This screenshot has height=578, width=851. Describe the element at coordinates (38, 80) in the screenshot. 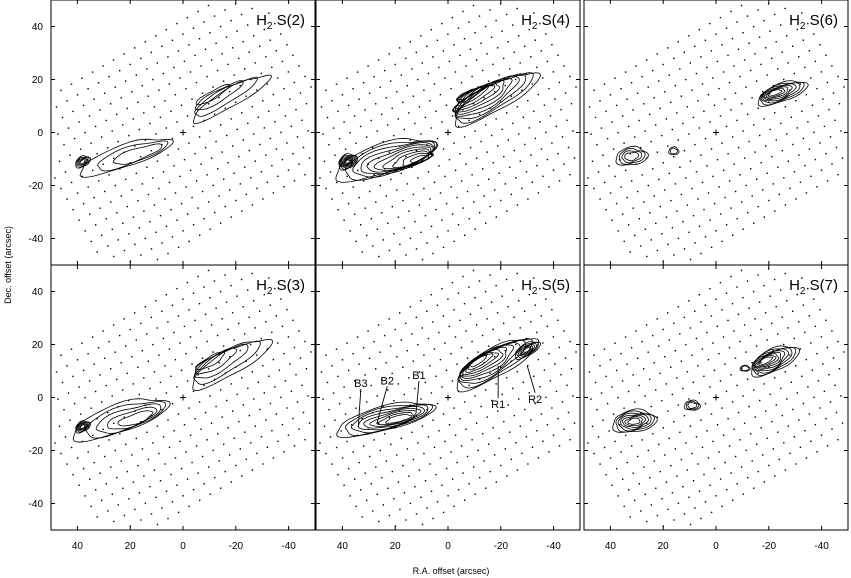

I see `y-tick-label: 20` at that location.